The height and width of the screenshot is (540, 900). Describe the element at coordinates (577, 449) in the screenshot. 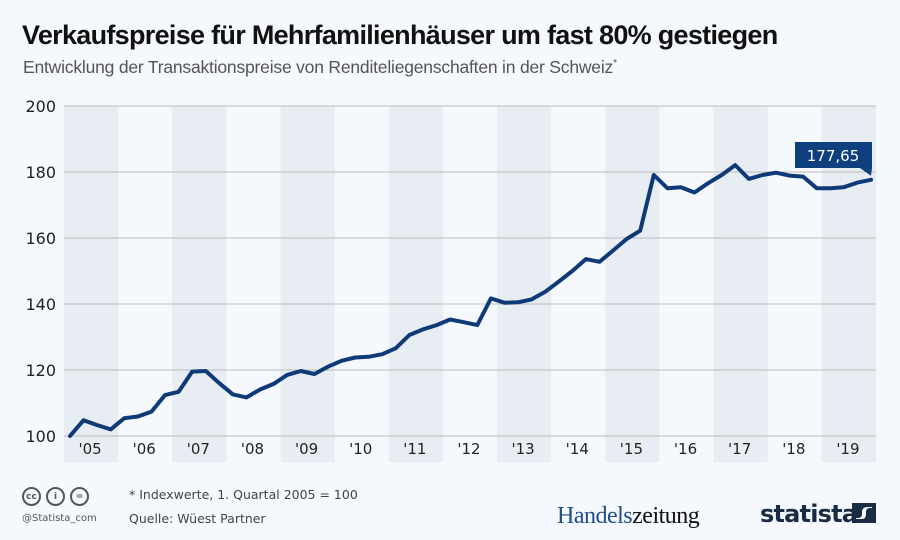

I see `x-tick-label: '14` at that location.